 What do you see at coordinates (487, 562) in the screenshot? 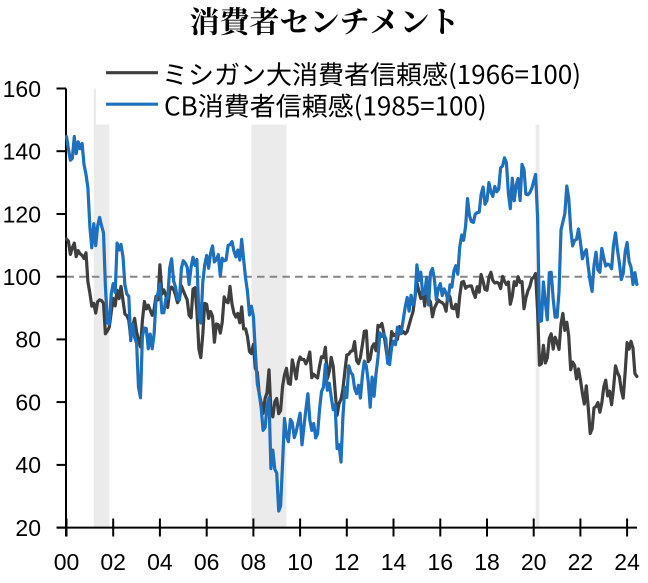
I see `svg-text: 18` at bounding box center [487, 562].